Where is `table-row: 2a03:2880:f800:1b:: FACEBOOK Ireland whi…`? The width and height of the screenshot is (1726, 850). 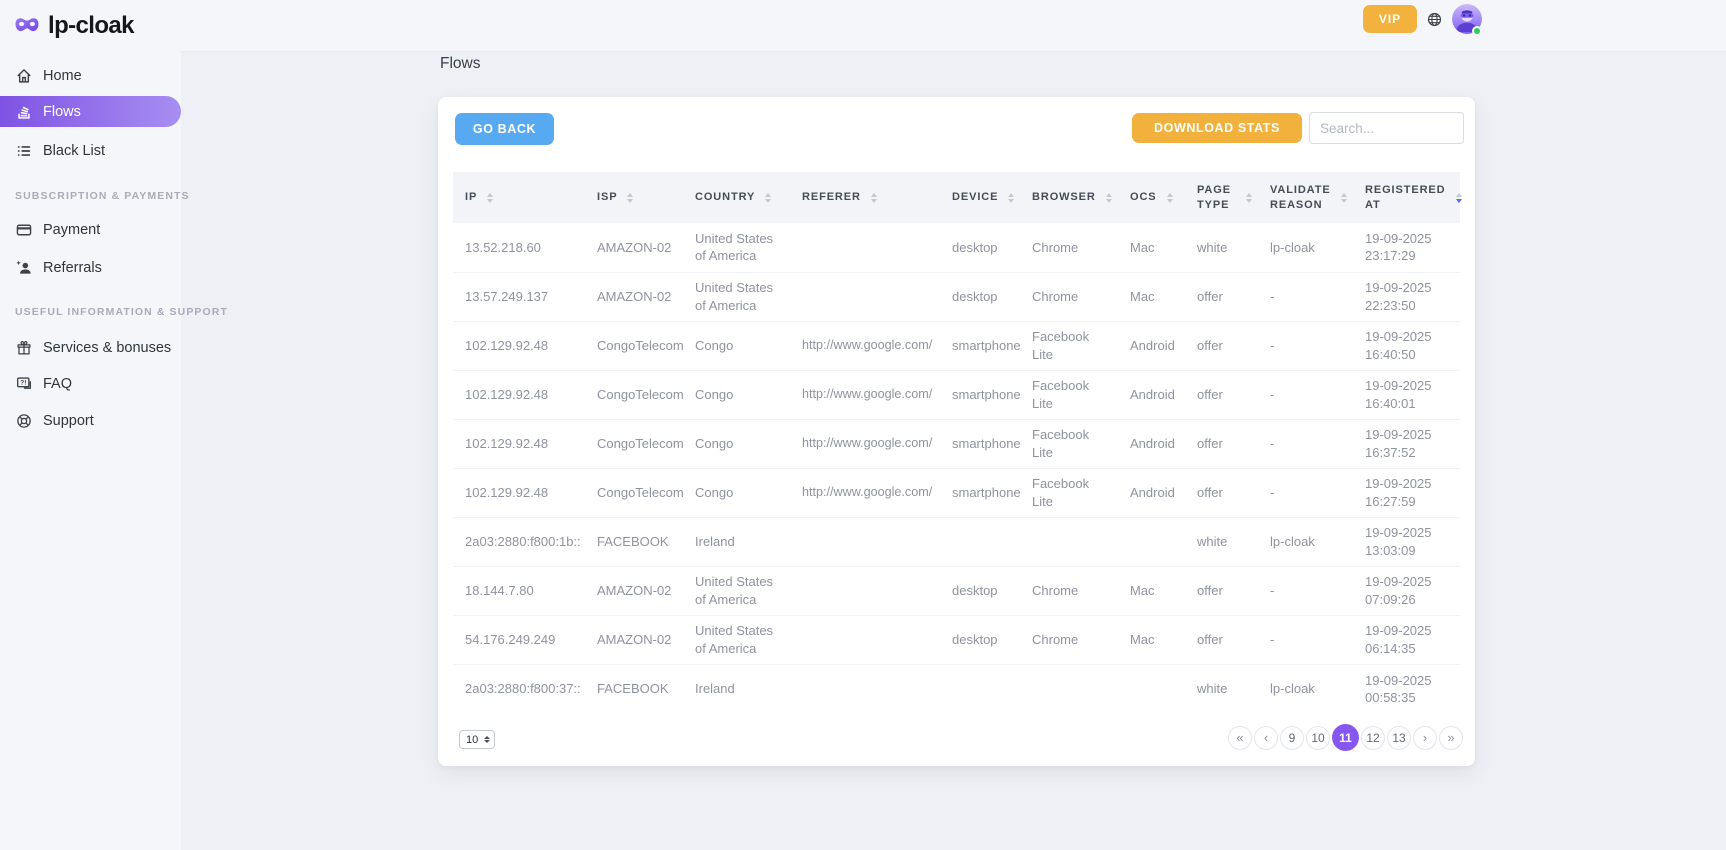
table-row: 2a03:2880:f800:1b:: FACEBOOK Ireland whi… is located at coordinates (956, 541).